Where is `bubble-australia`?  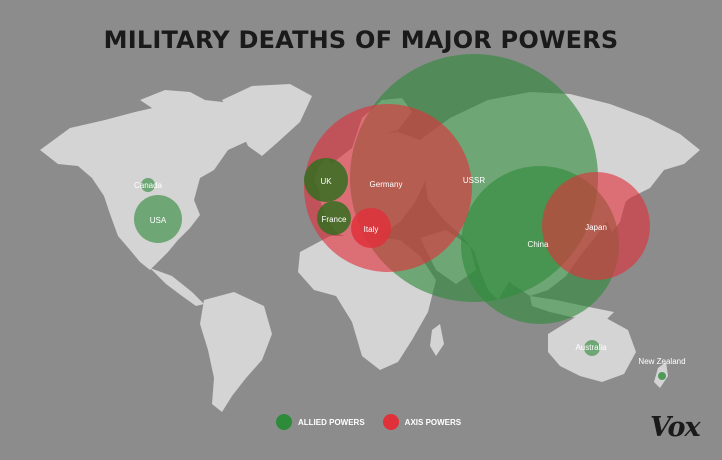 bubble-australia is located at coordinates (592, 348).